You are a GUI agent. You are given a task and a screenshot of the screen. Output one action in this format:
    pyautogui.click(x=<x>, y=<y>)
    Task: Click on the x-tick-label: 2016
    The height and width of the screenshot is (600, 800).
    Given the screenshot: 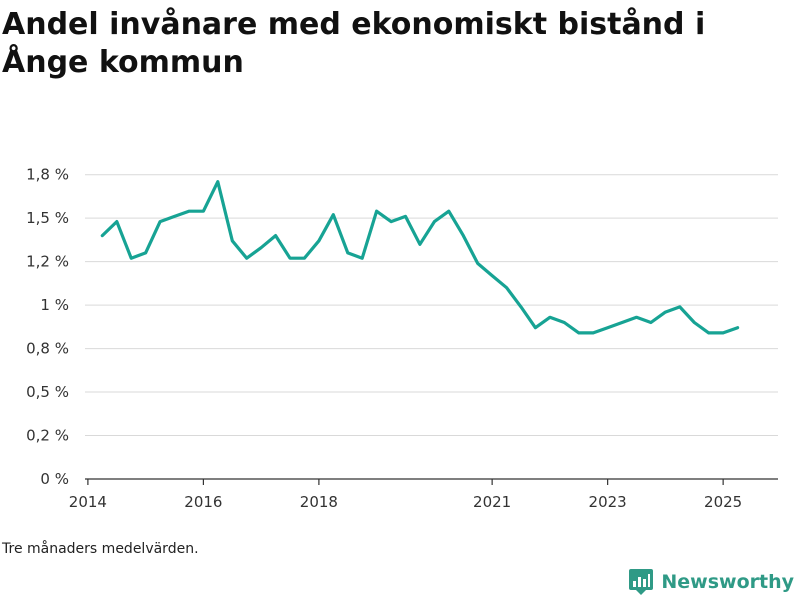 What is the action you would take?
    pyautogui.click(x=203, y=502)
    